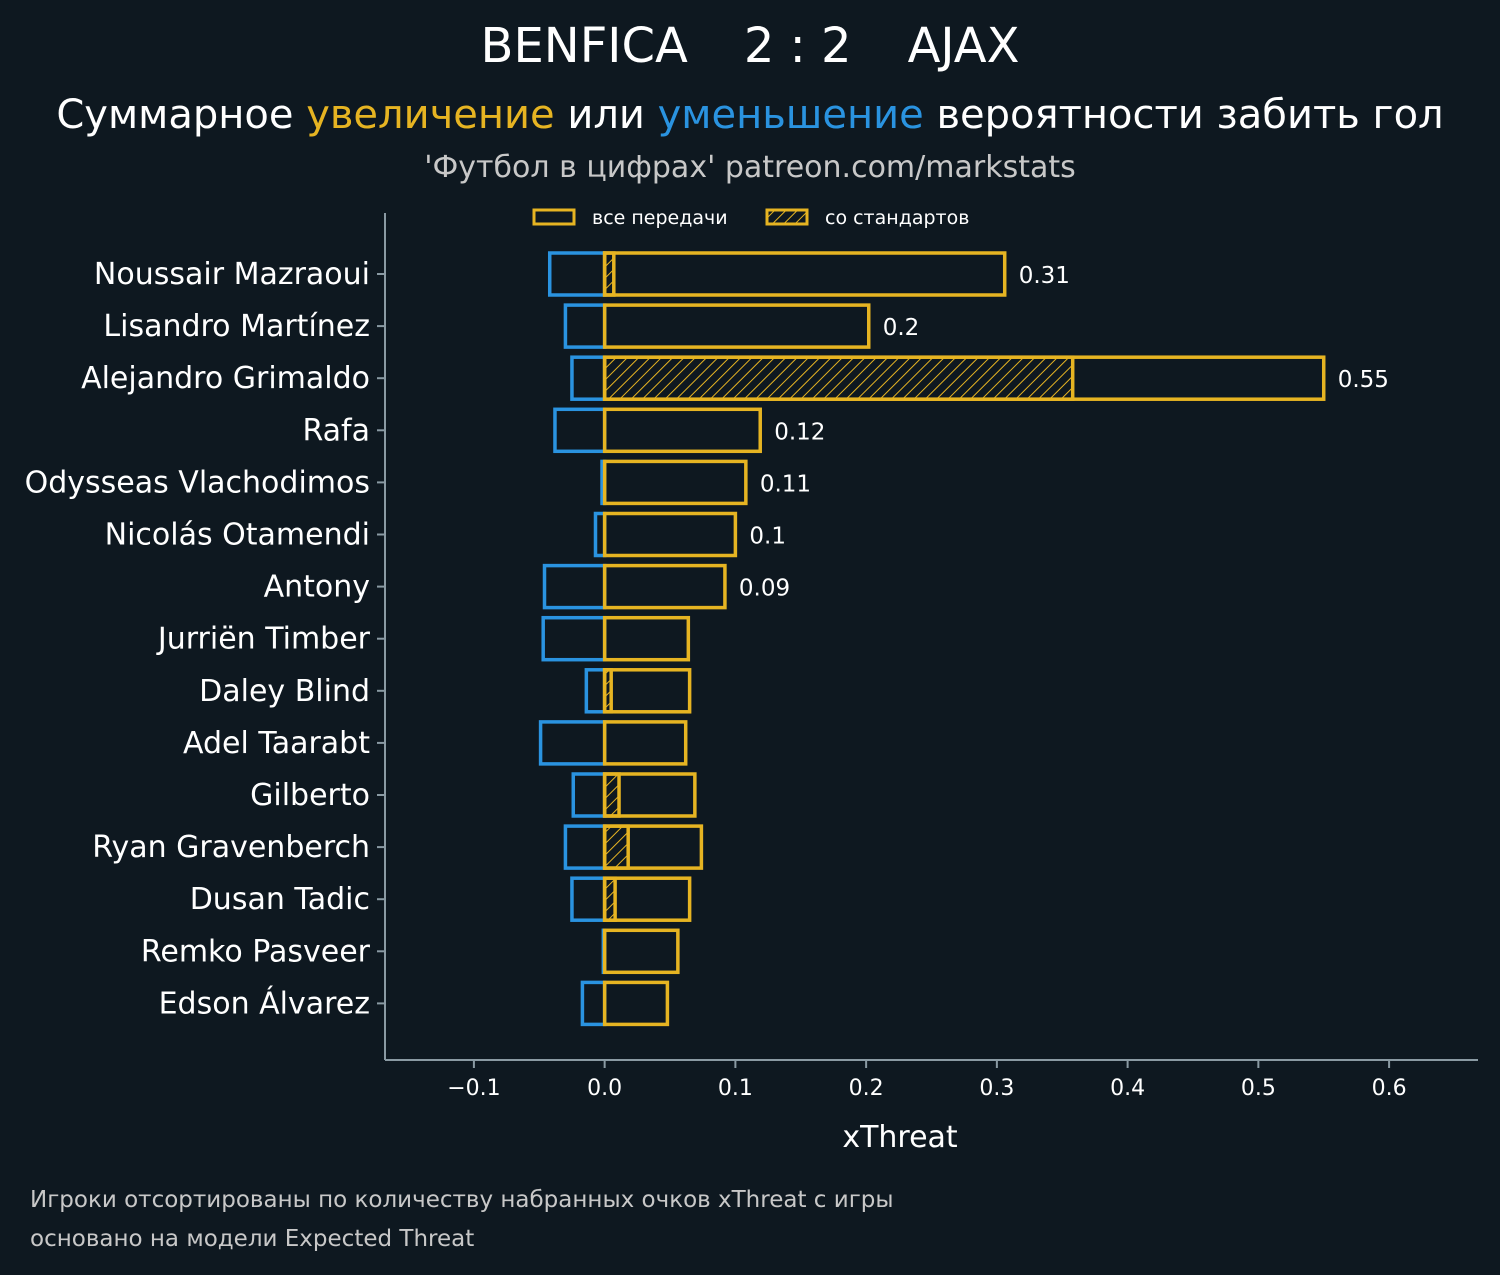  What do you see at coordinates (604, 1088) in the screenshot?
I see `x-tick-label: 0.0` at bounding box center [604, 1088].